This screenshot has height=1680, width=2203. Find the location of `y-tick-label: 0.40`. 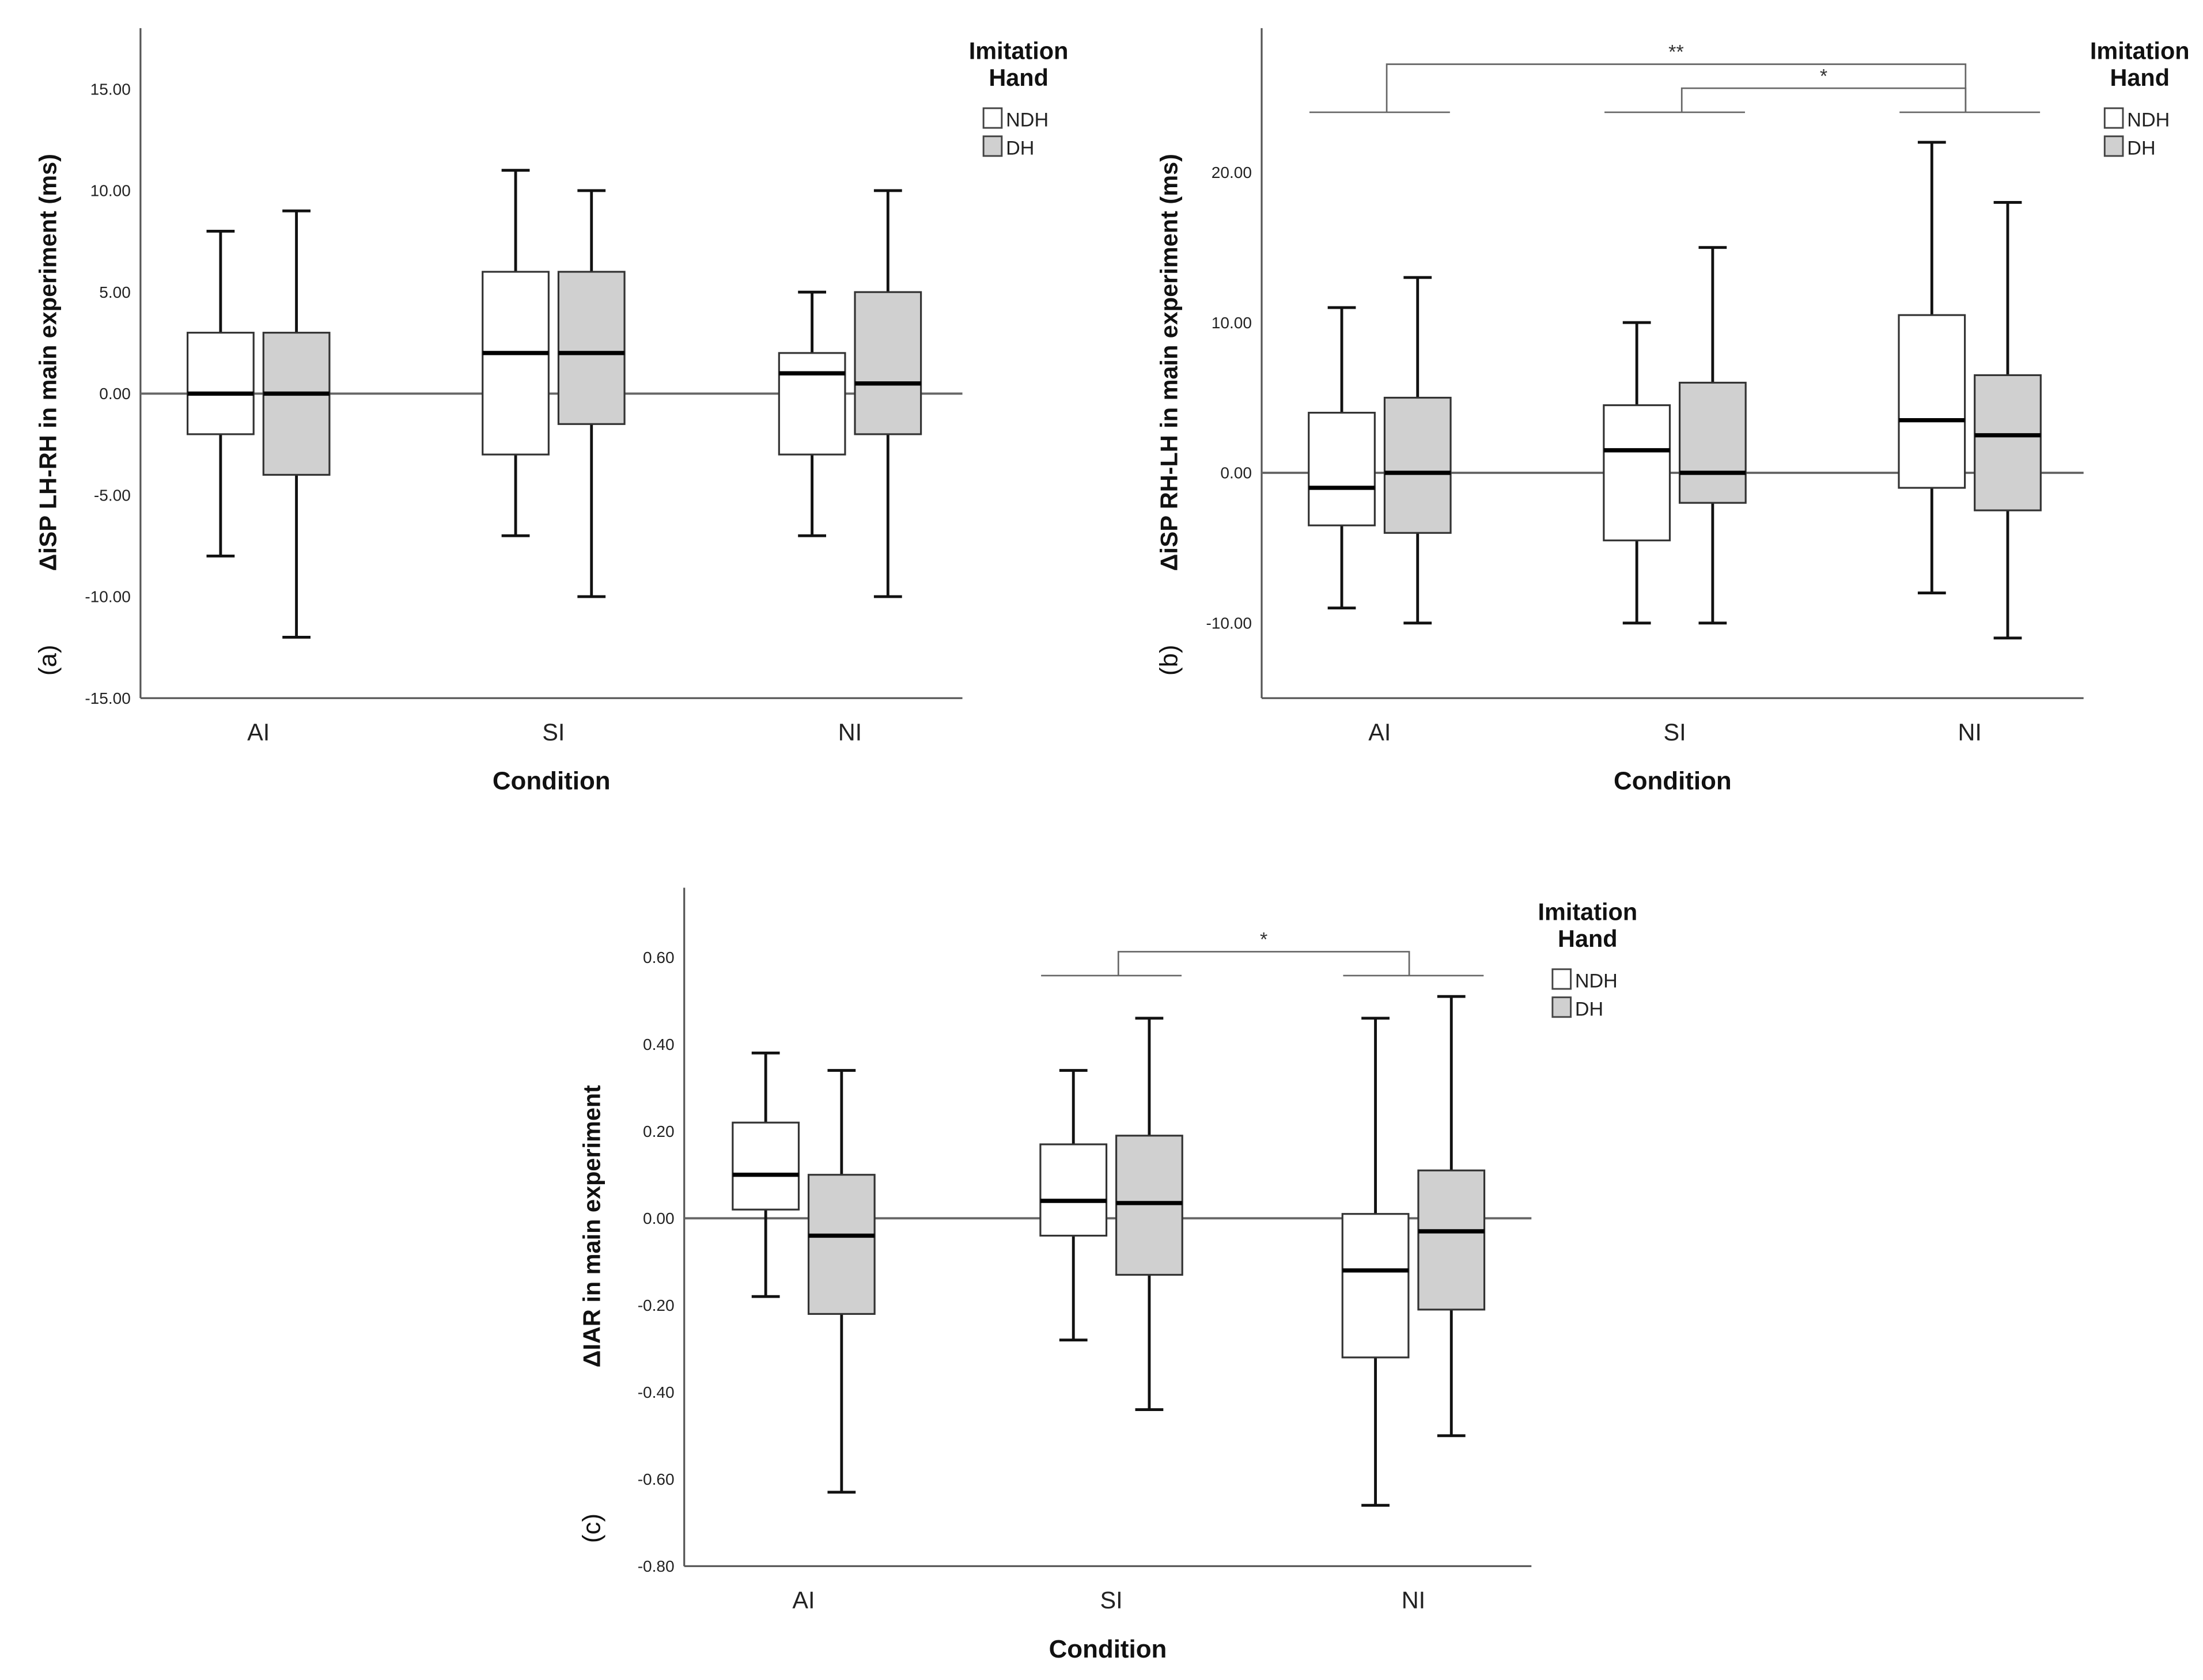

y-tick-label: 0.40 is located at coordinates (659, 1044).